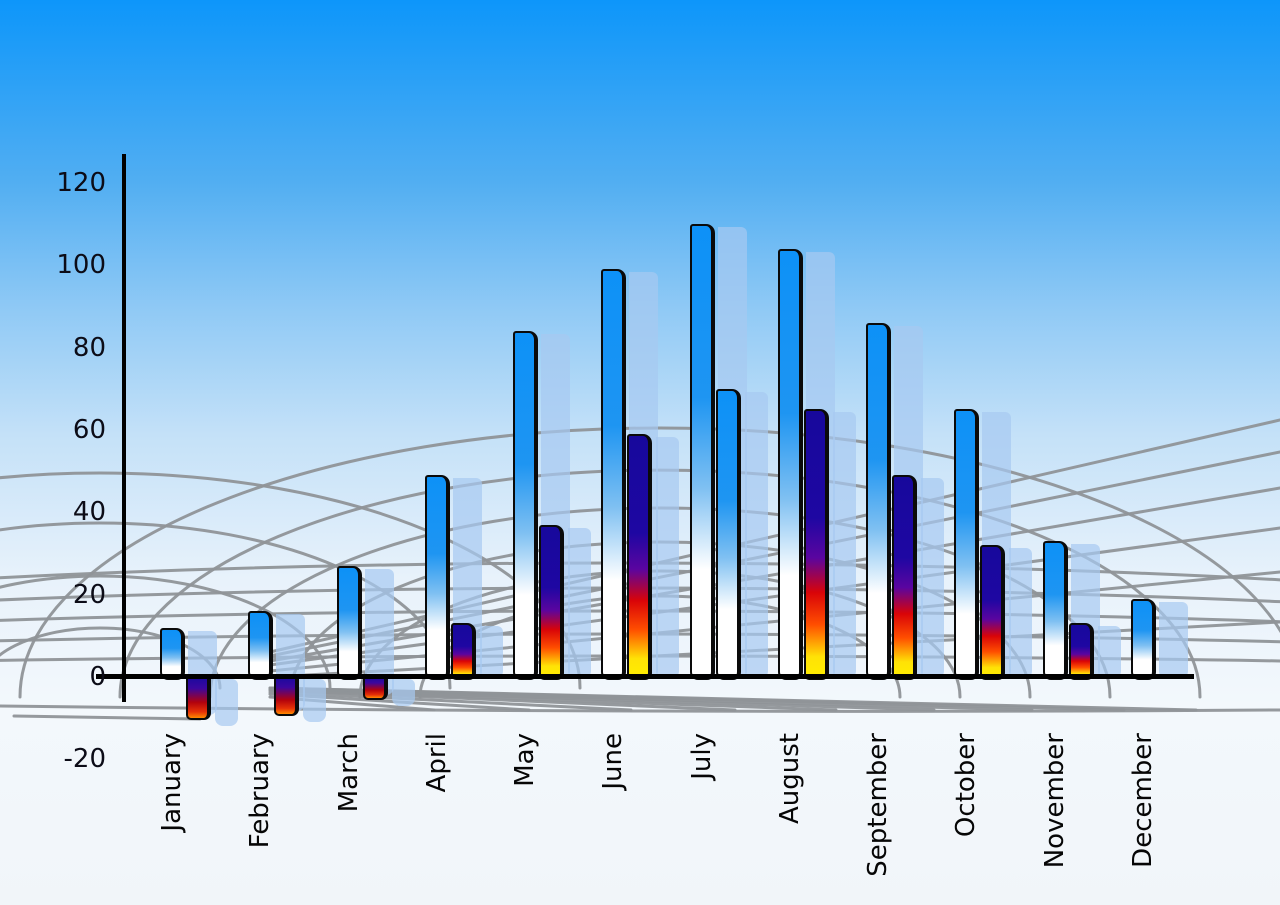 This screenshot has width=1280, height=905. I want to click on echo-shadow-october-secondary, so click(1021, 613).